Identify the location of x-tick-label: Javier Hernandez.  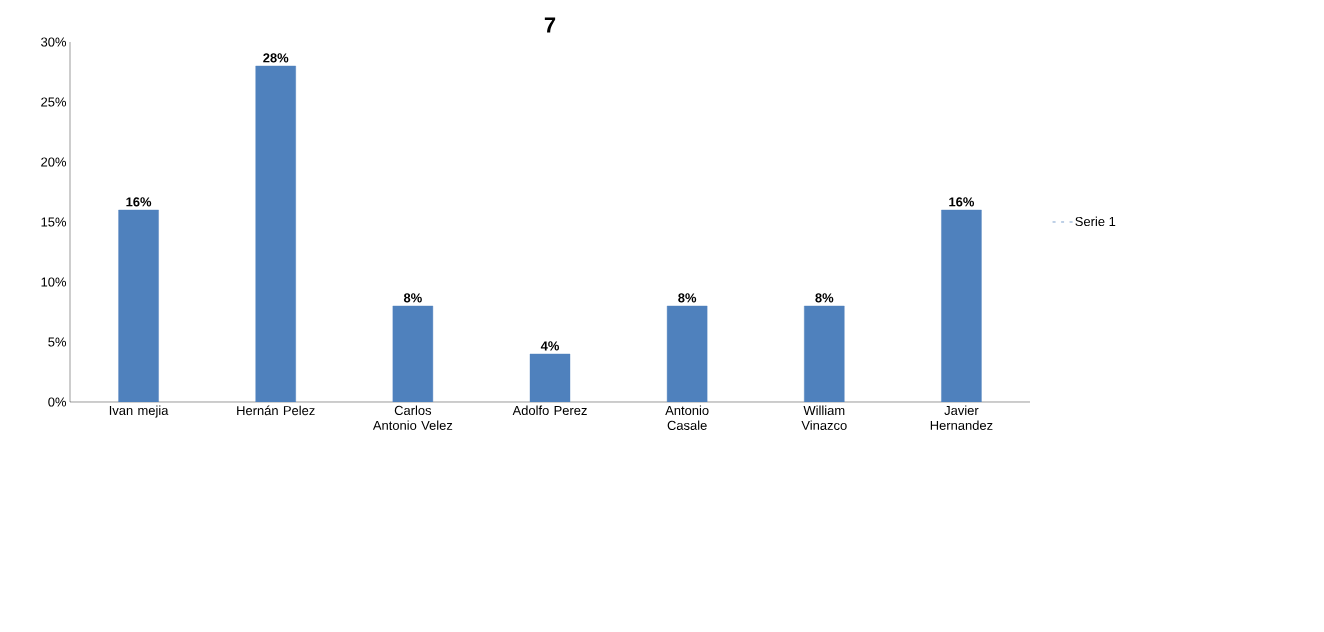
(961, 417).